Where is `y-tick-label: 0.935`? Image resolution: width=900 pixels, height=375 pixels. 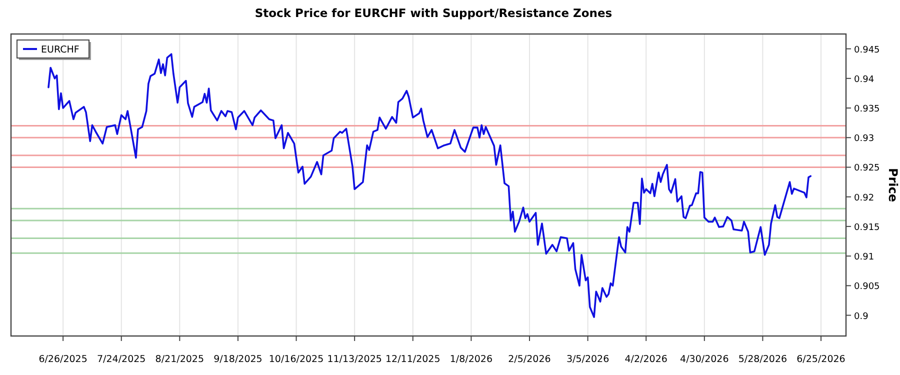 y-tick-label: 0.935 is located at coordinates (867, 109).